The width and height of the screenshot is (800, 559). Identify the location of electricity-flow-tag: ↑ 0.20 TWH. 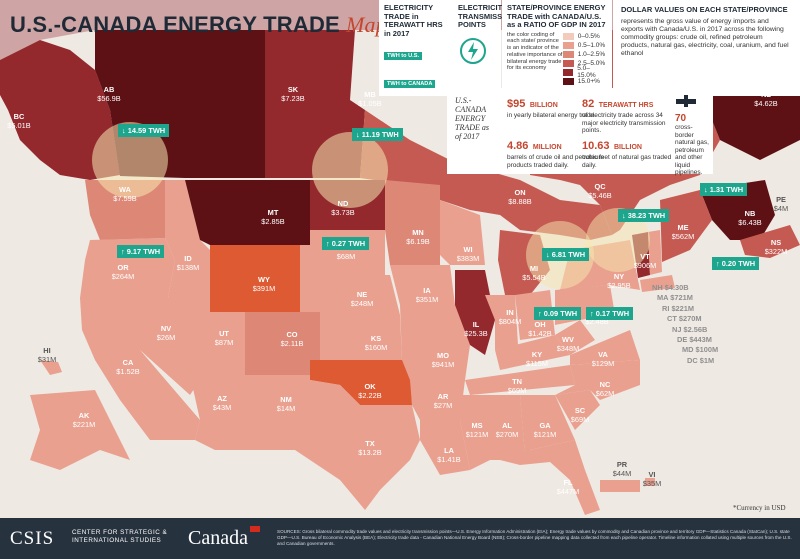
(736, 263).